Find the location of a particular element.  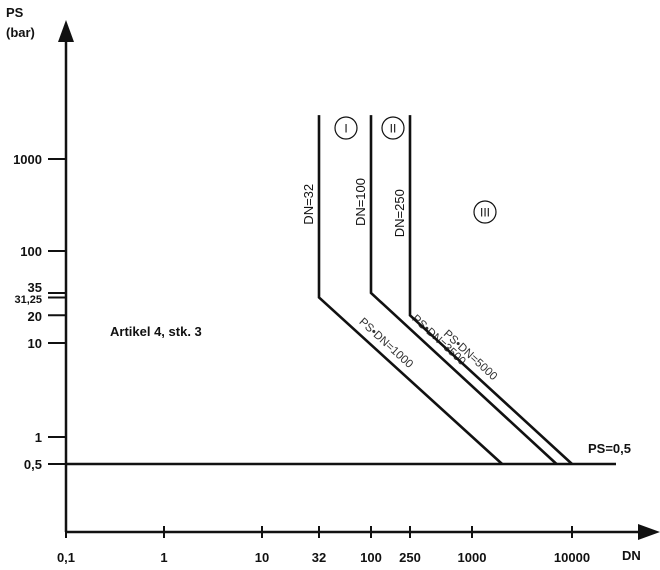

category-circle-ii is located at coordinates (393, 128).